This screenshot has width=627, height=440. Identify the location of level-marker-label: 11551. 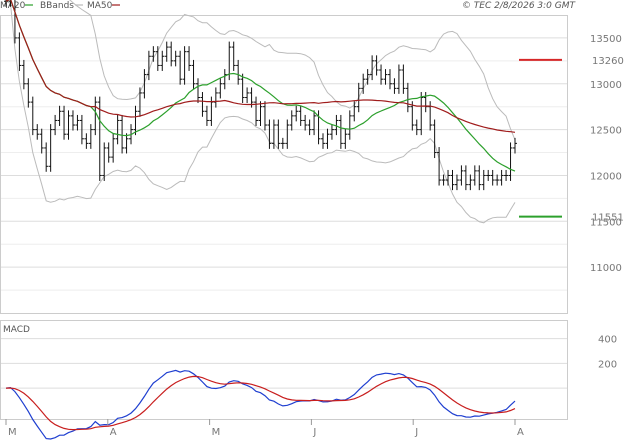
(608, 218).